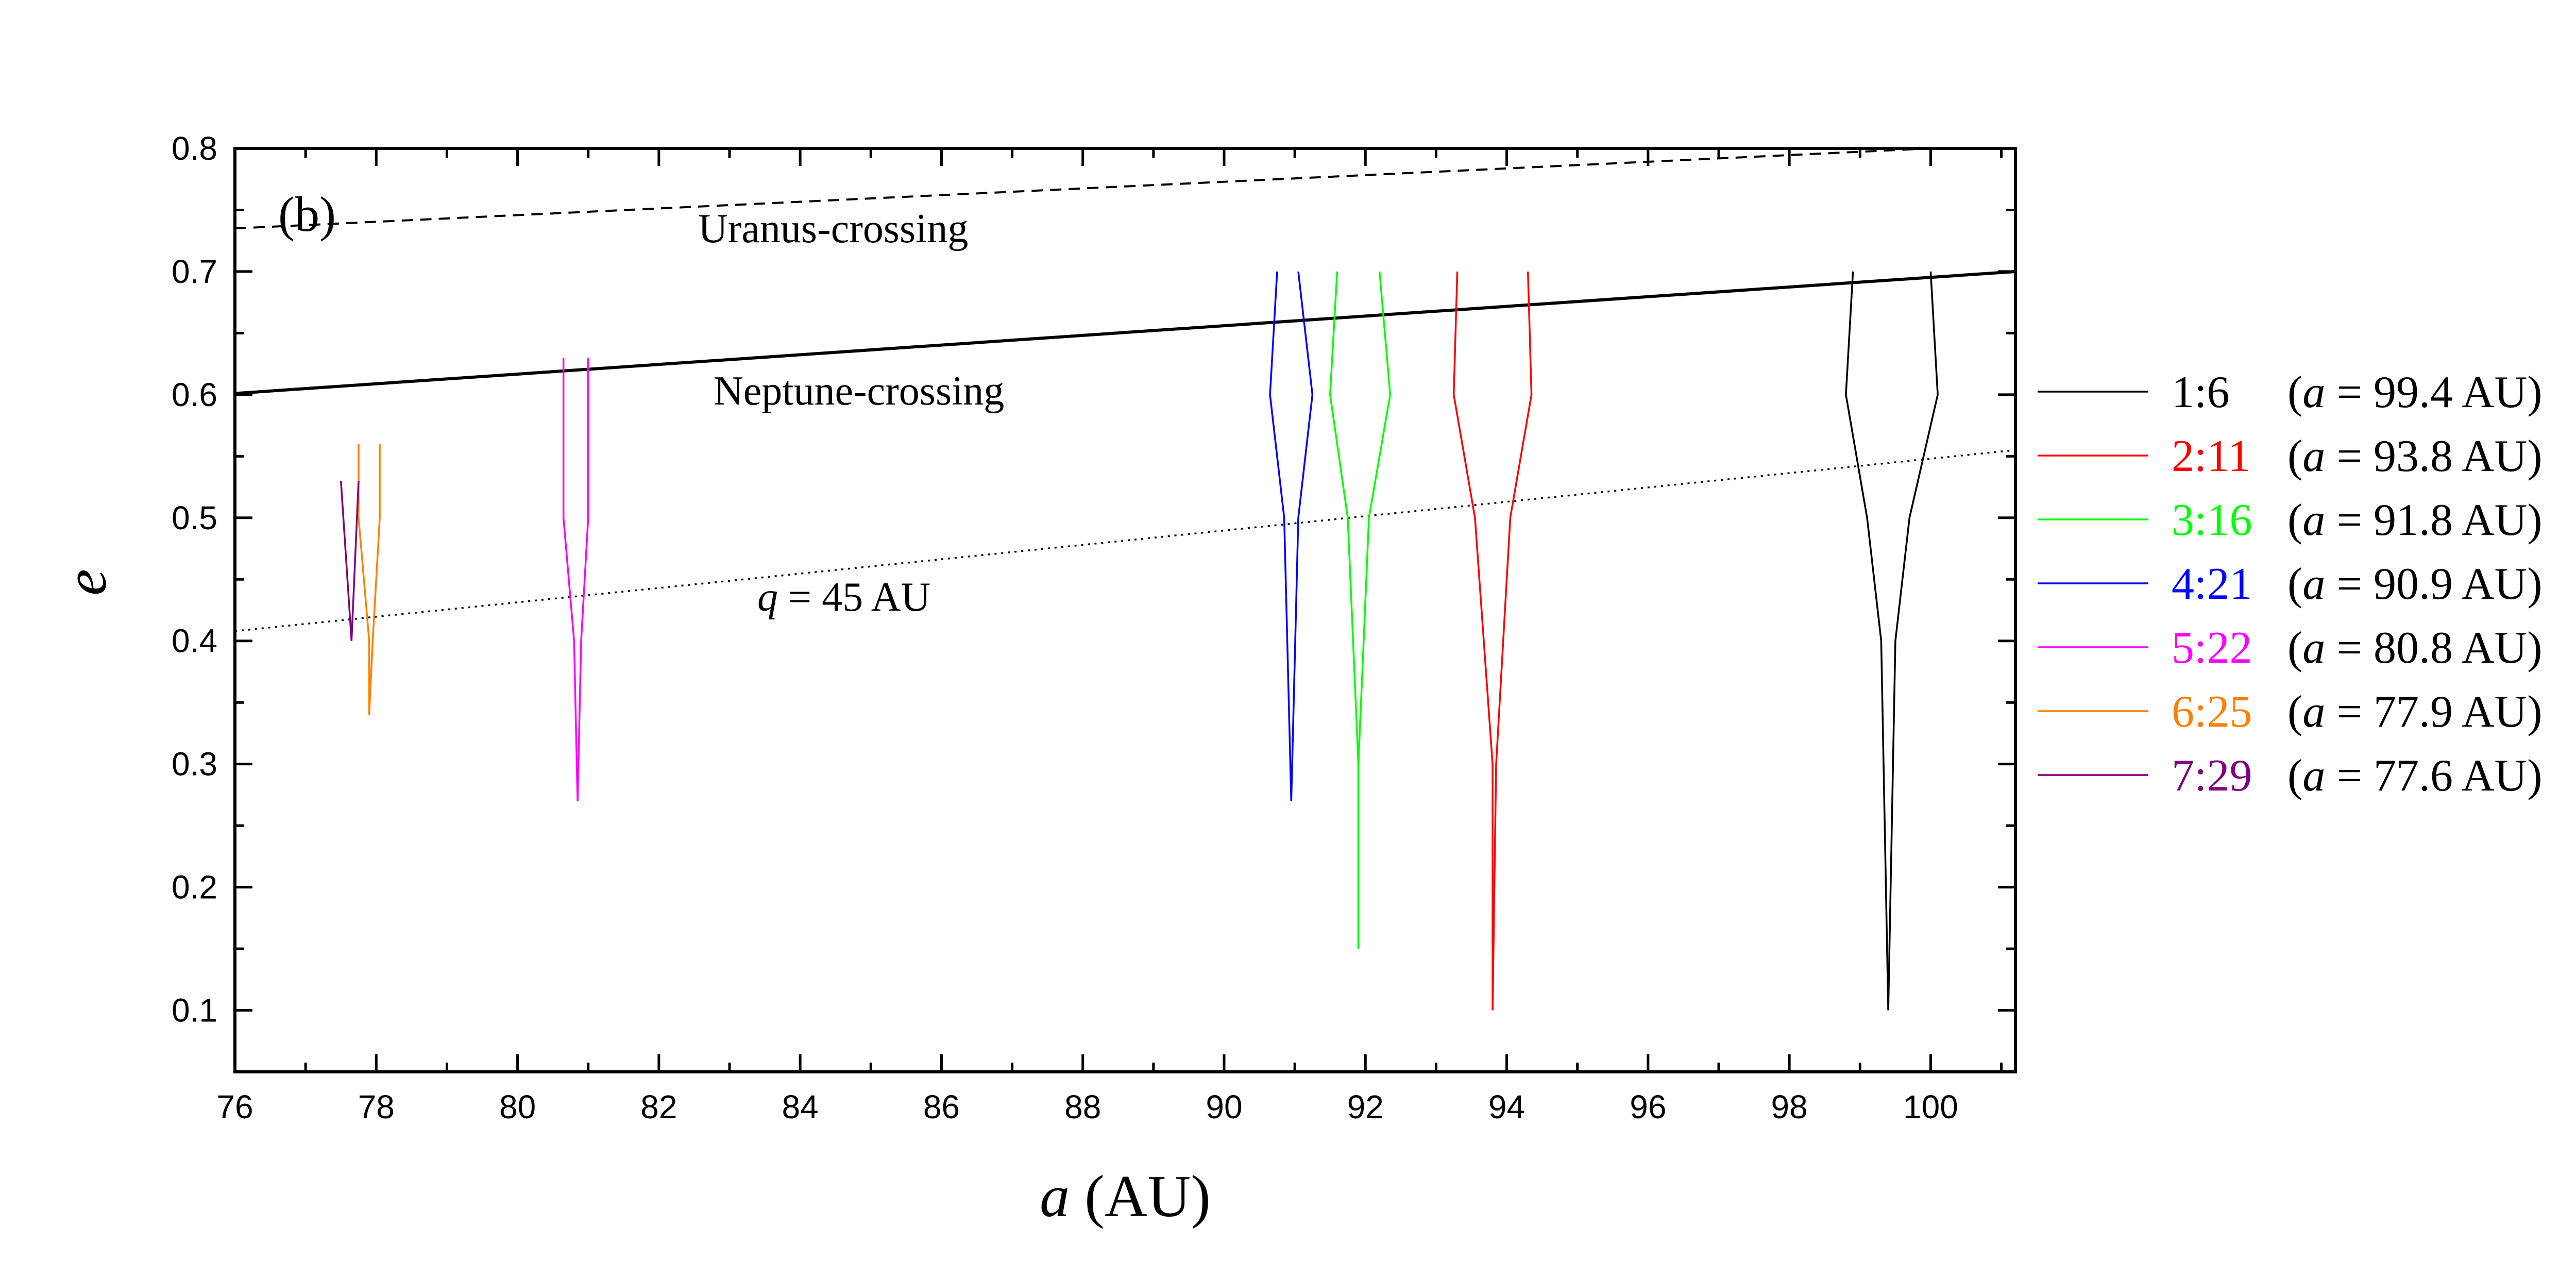 The height and width of the screenshot is (1278, 2576). I want to click on legend-resonance-name: 1:6, so click(2200, 392).